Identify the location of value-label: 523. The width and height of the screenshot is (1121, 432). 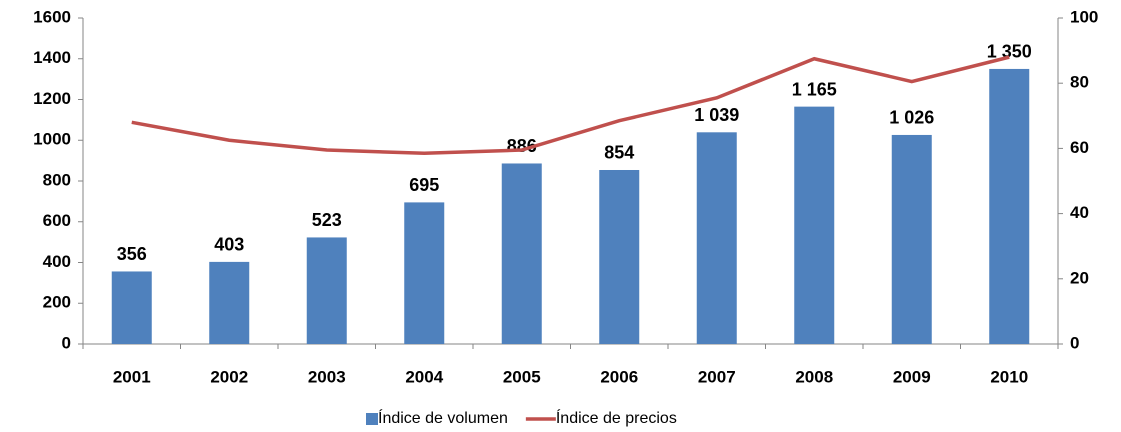
(327, 220).